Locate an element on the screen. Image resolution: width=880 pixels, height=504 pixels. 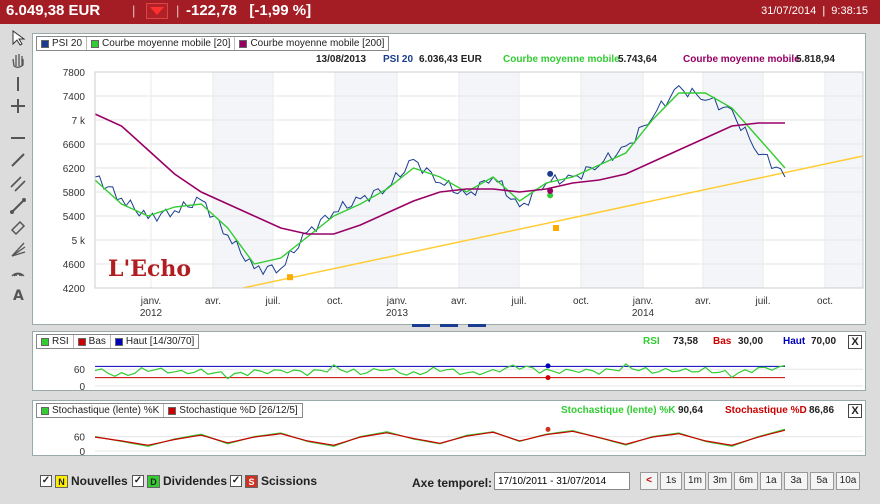
stoch-k-label: Stochastique (lente) %K is located at coordinates (618, 410).